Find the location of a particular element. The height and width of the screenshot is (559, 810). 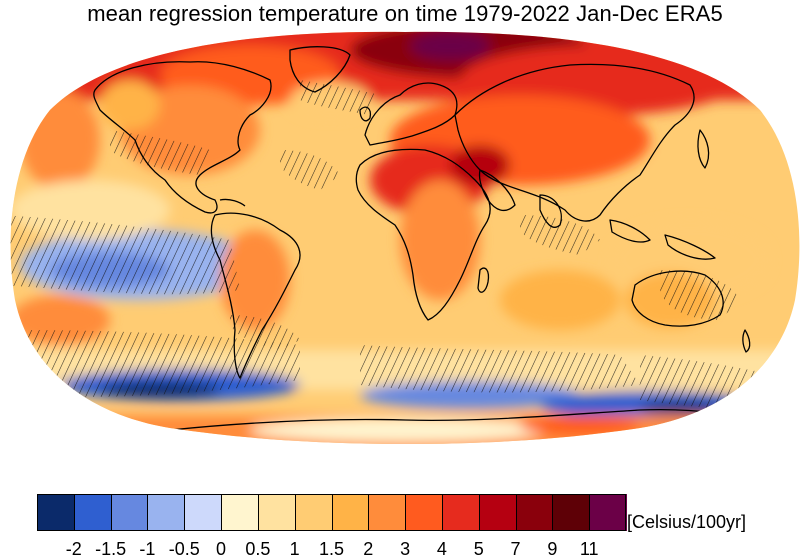

colorbar-tick-label: -1 is located at coordinates (147, 549).